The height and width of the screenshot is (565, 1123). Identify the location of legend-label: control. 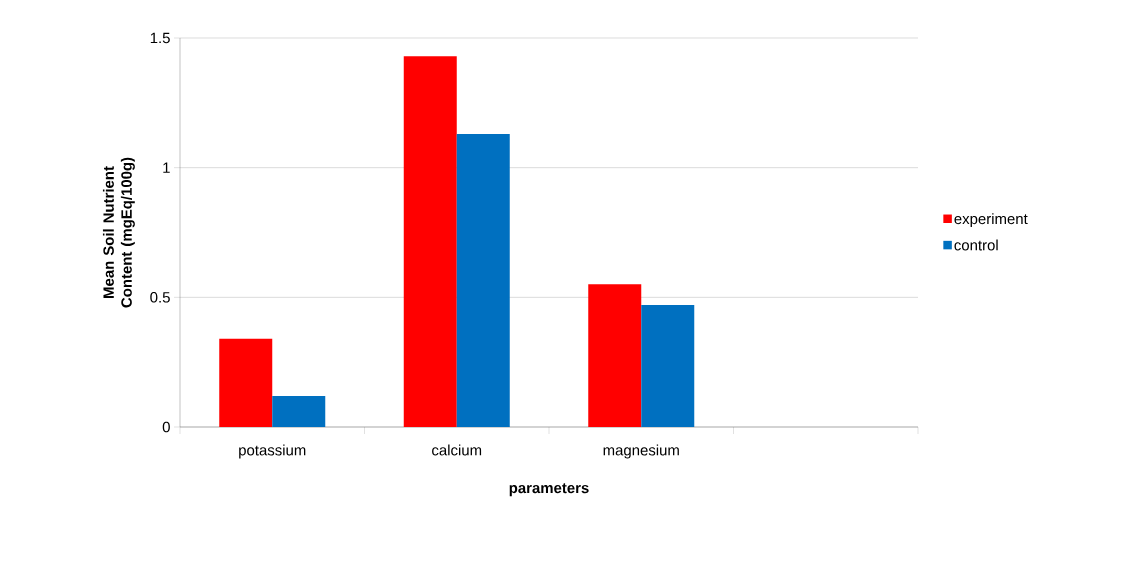
(976, 245).